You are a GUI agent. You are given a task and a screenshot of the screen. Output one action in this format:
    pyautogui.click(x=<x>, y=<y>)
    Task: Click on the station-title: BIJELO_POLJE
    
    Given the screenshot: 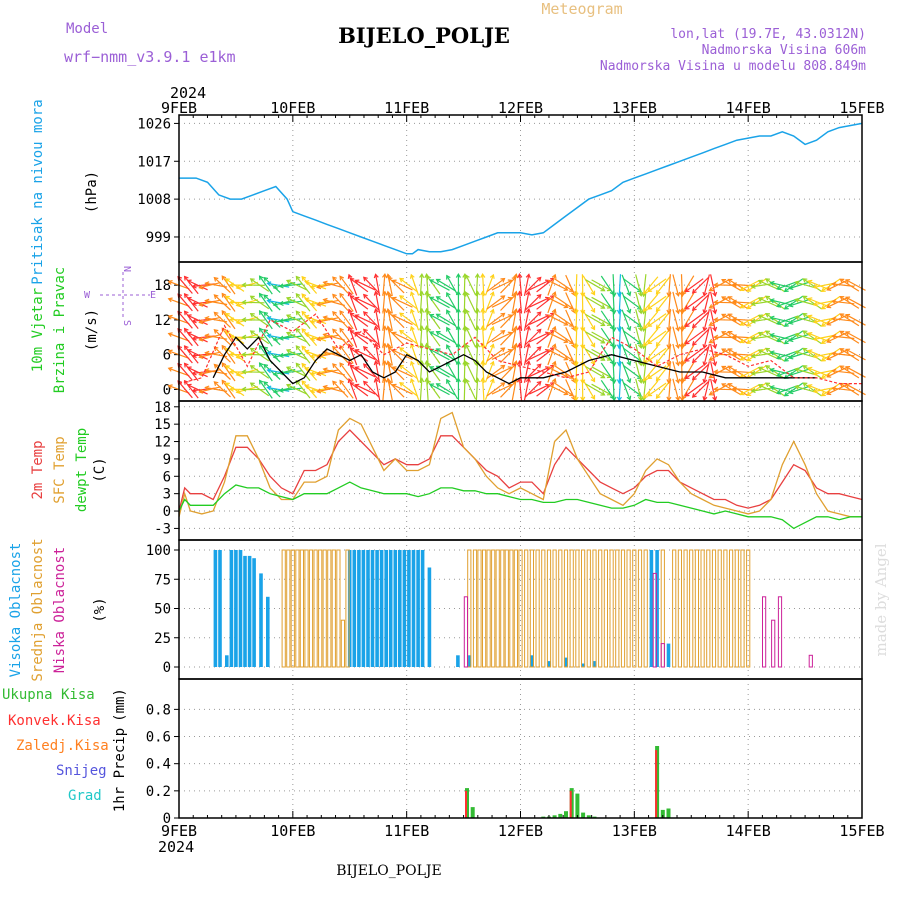 What is the action you would take?
    pyautogui.click(x=424, y=35)
    